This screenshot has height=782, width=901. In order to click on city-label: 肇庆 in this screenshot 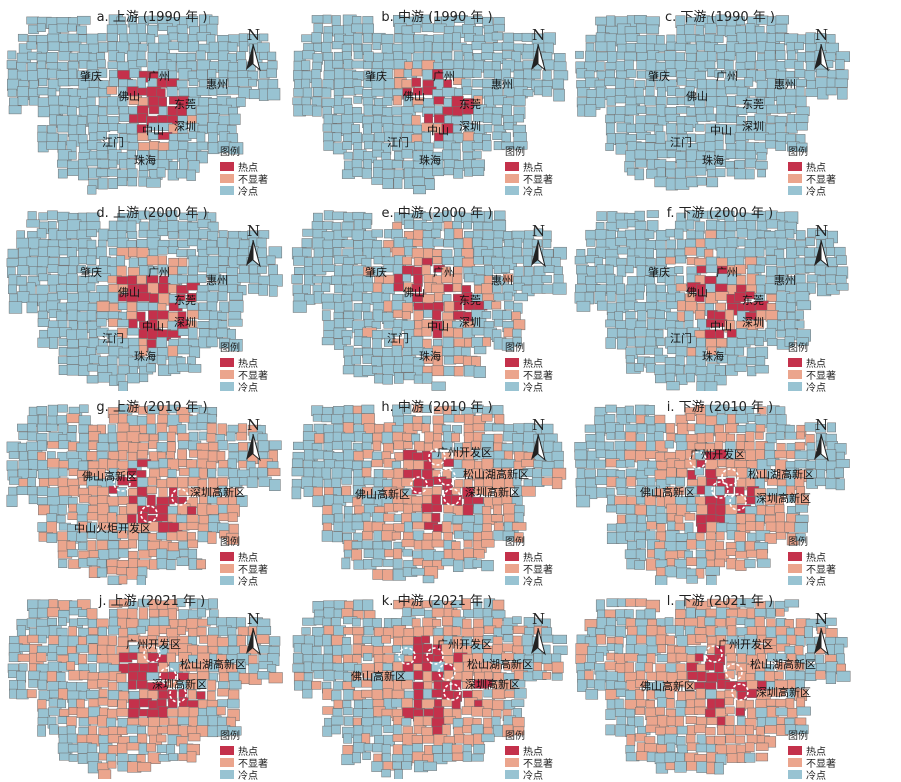, I will do `click(659, 76)`.